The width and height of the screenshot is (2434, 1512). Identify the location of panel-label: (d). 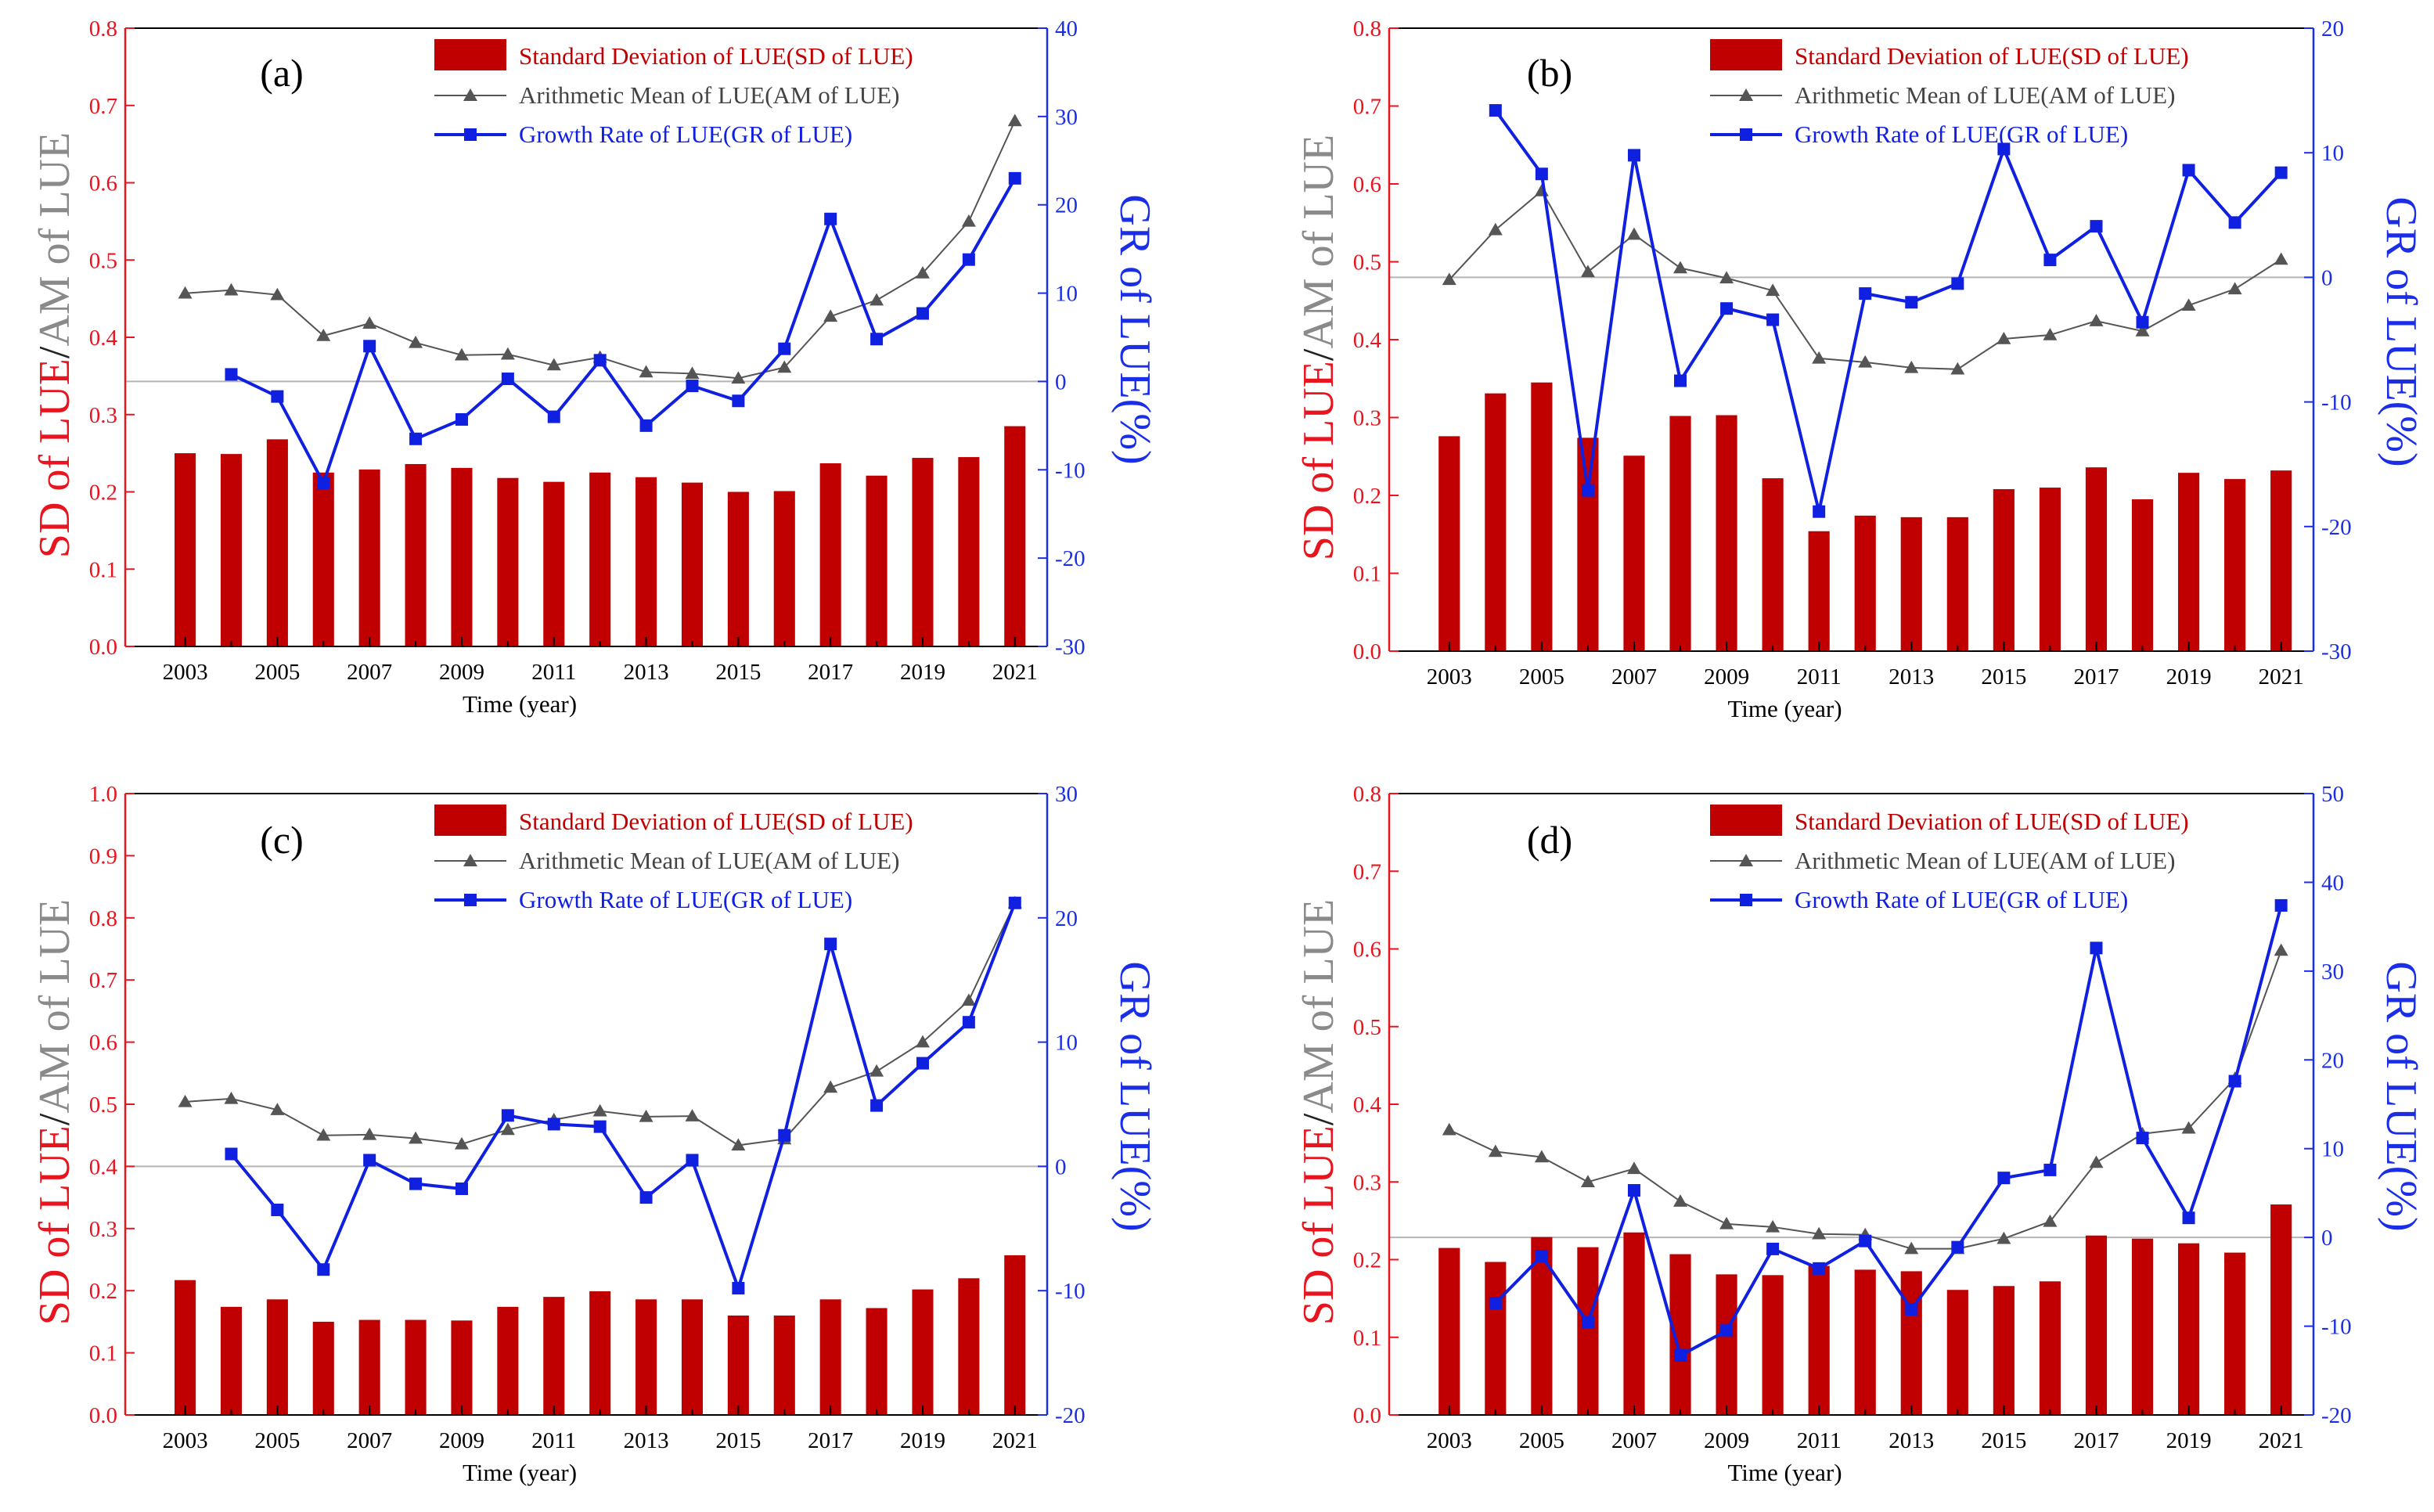
(1549, 840).